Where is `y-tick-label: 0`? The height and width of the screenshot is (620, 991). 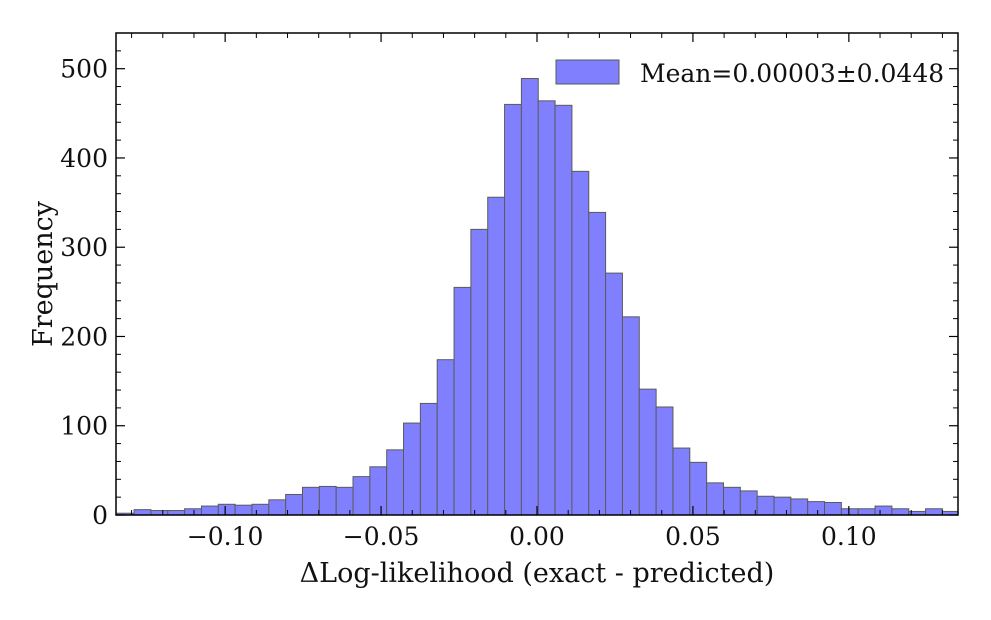 y-tick-label: 0 is located at coordinates (100, 515).